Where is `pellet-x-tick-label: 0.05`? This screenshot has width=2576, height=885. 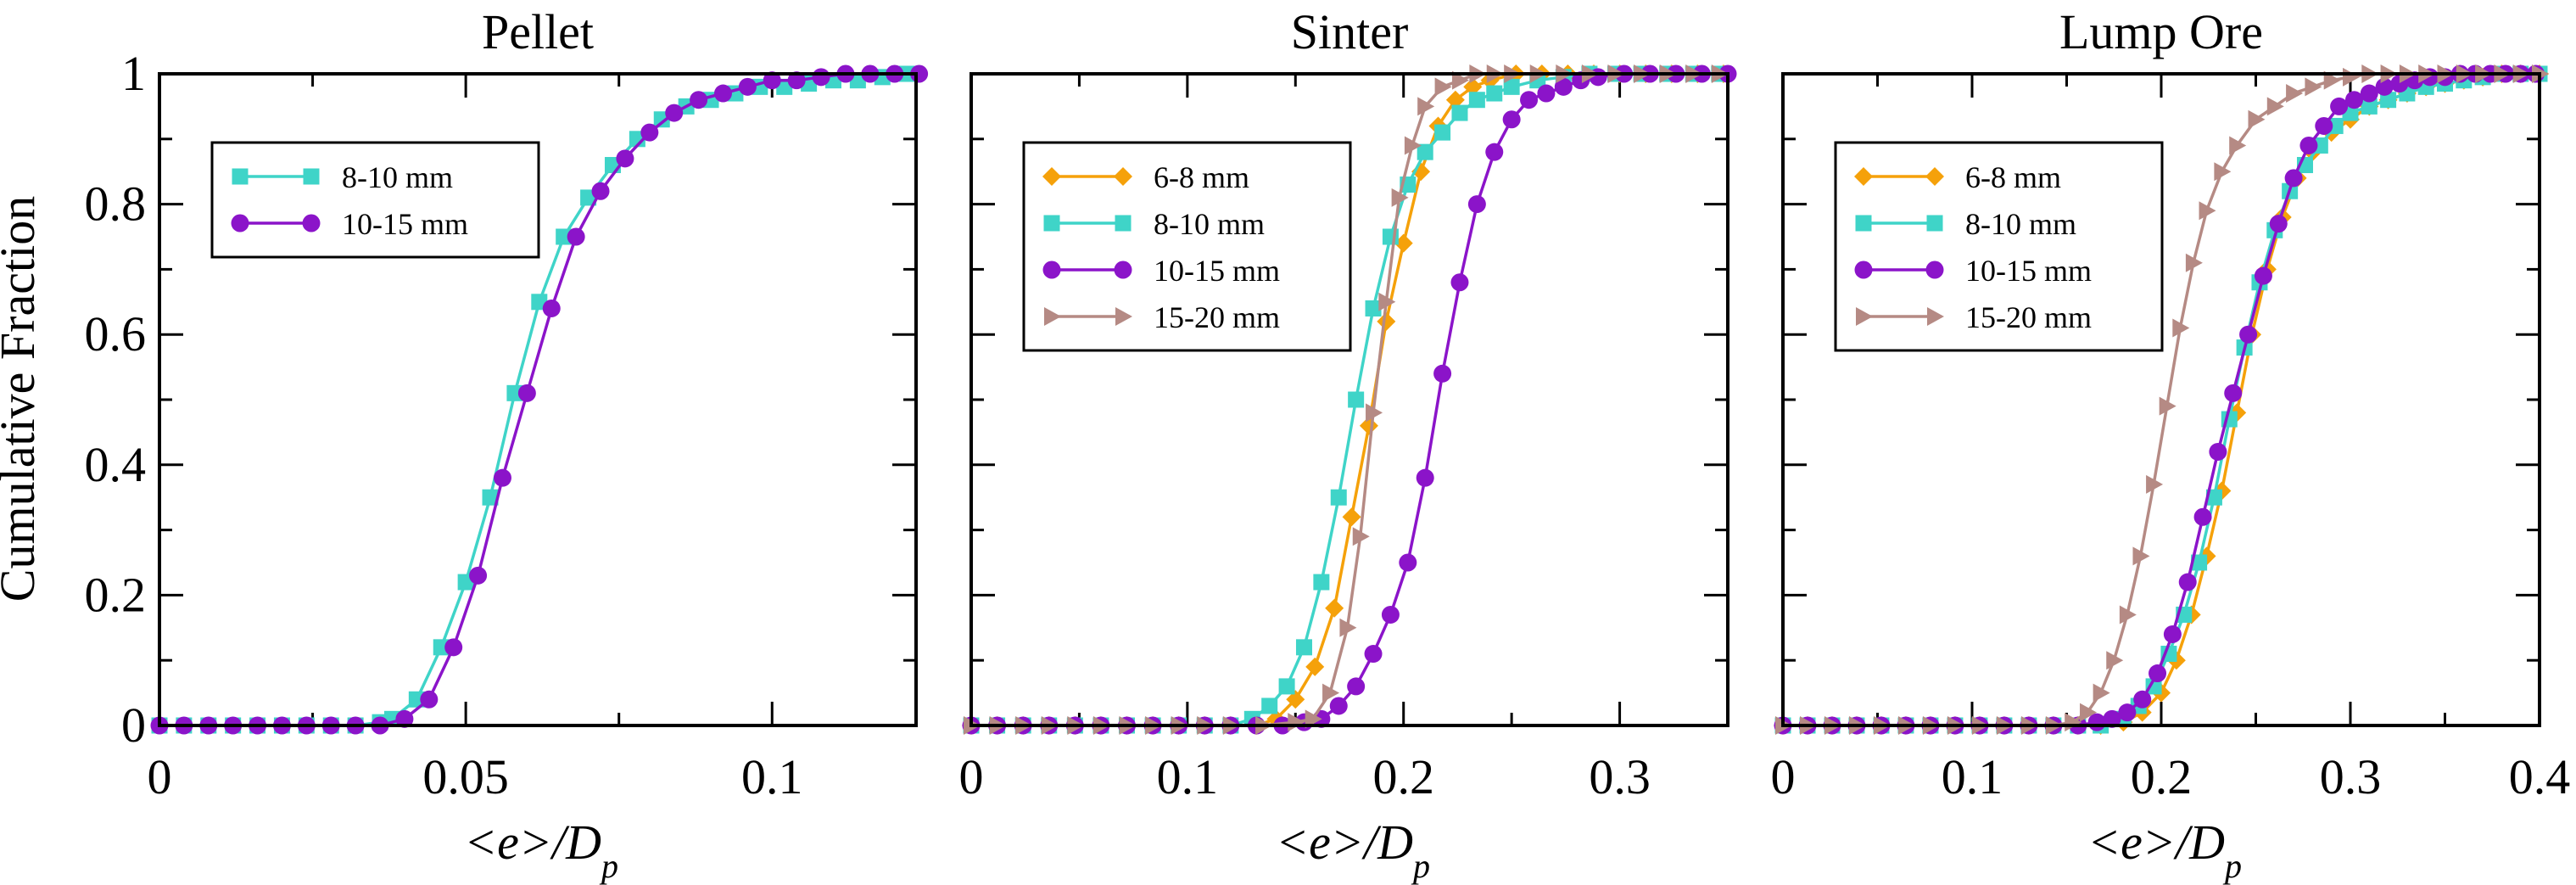 pellet-x-tick-label: 0.05 is located at coordinates (465, 777).